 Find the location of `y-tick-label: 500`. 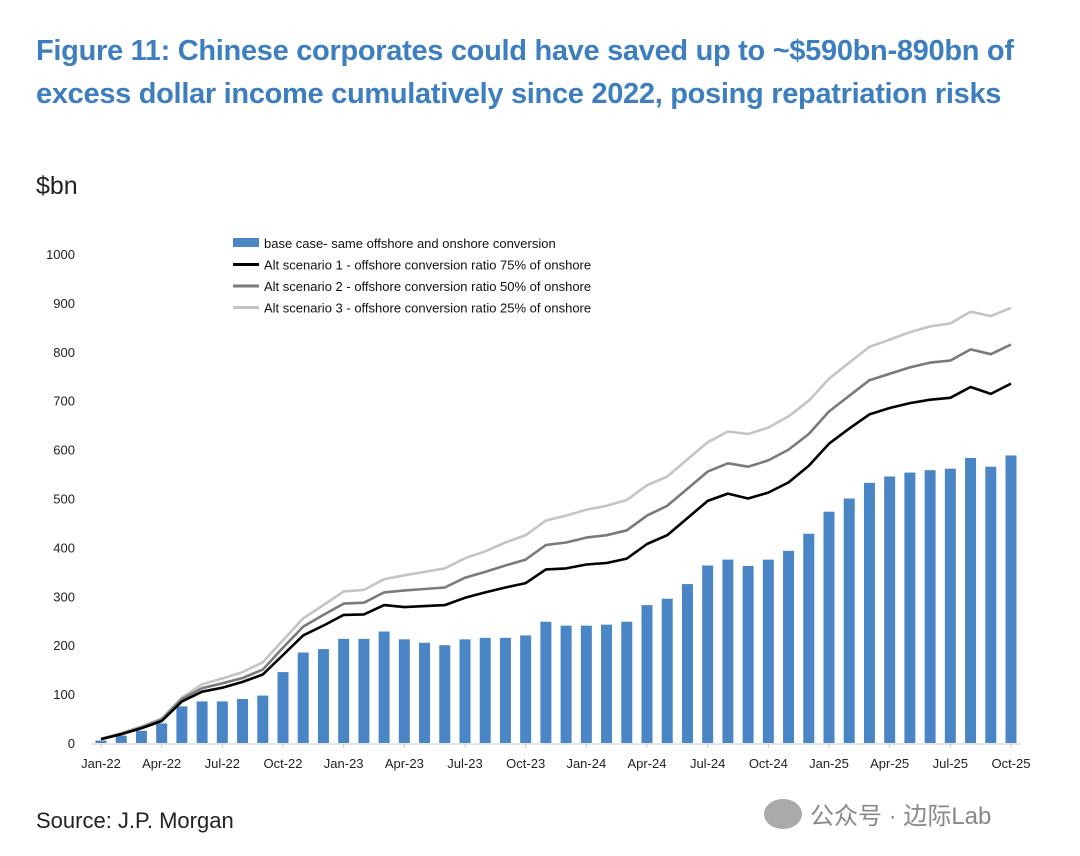

y-tick-label: 500 is located at coordinates (64, 499).